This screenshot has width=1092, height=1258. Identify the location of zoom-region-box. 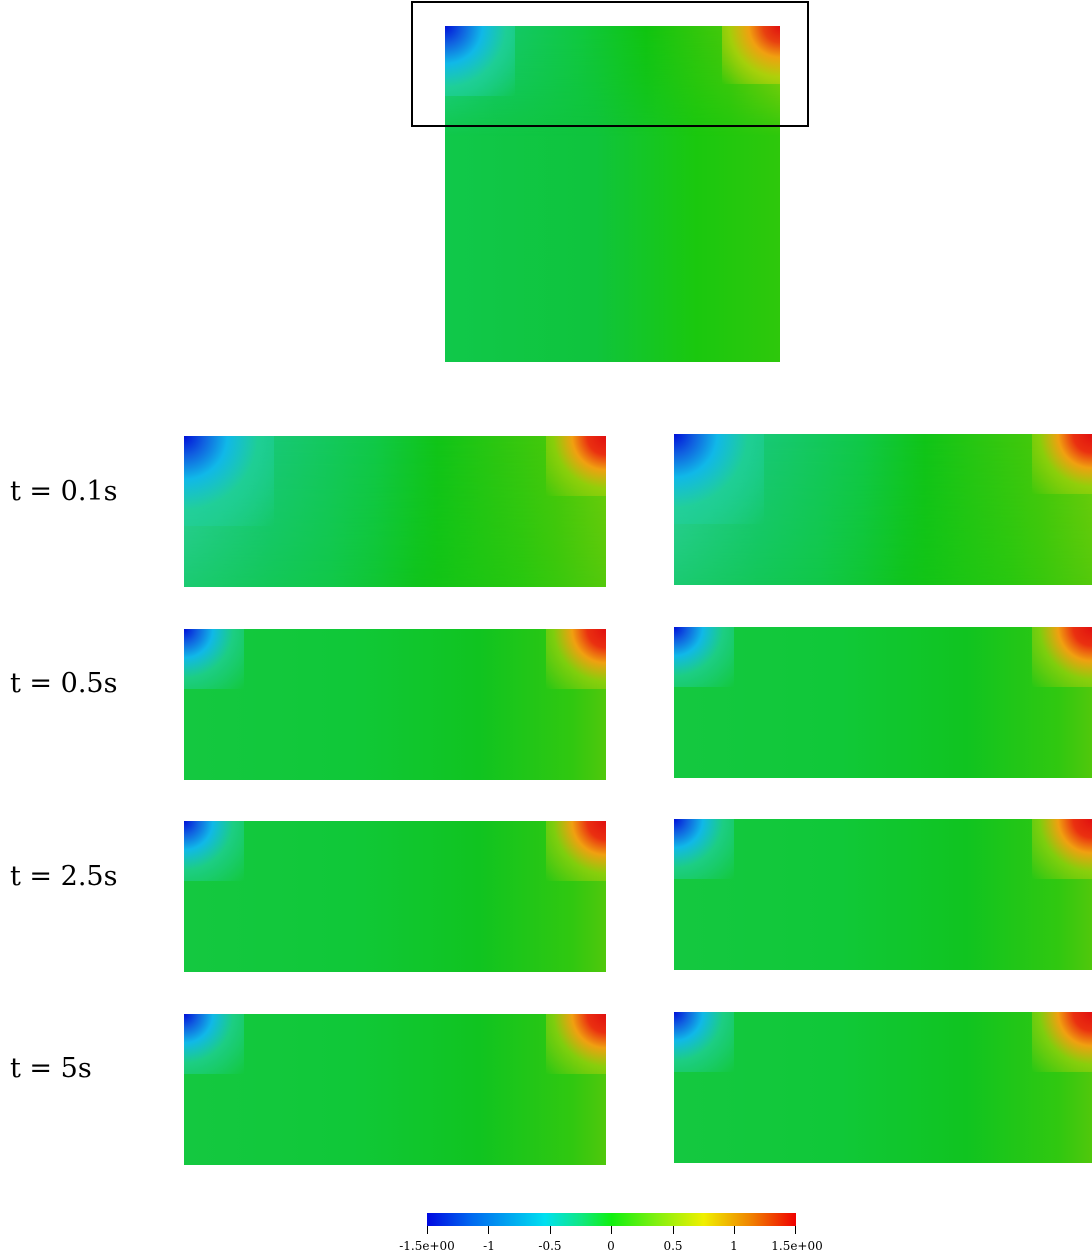
(610, 64).